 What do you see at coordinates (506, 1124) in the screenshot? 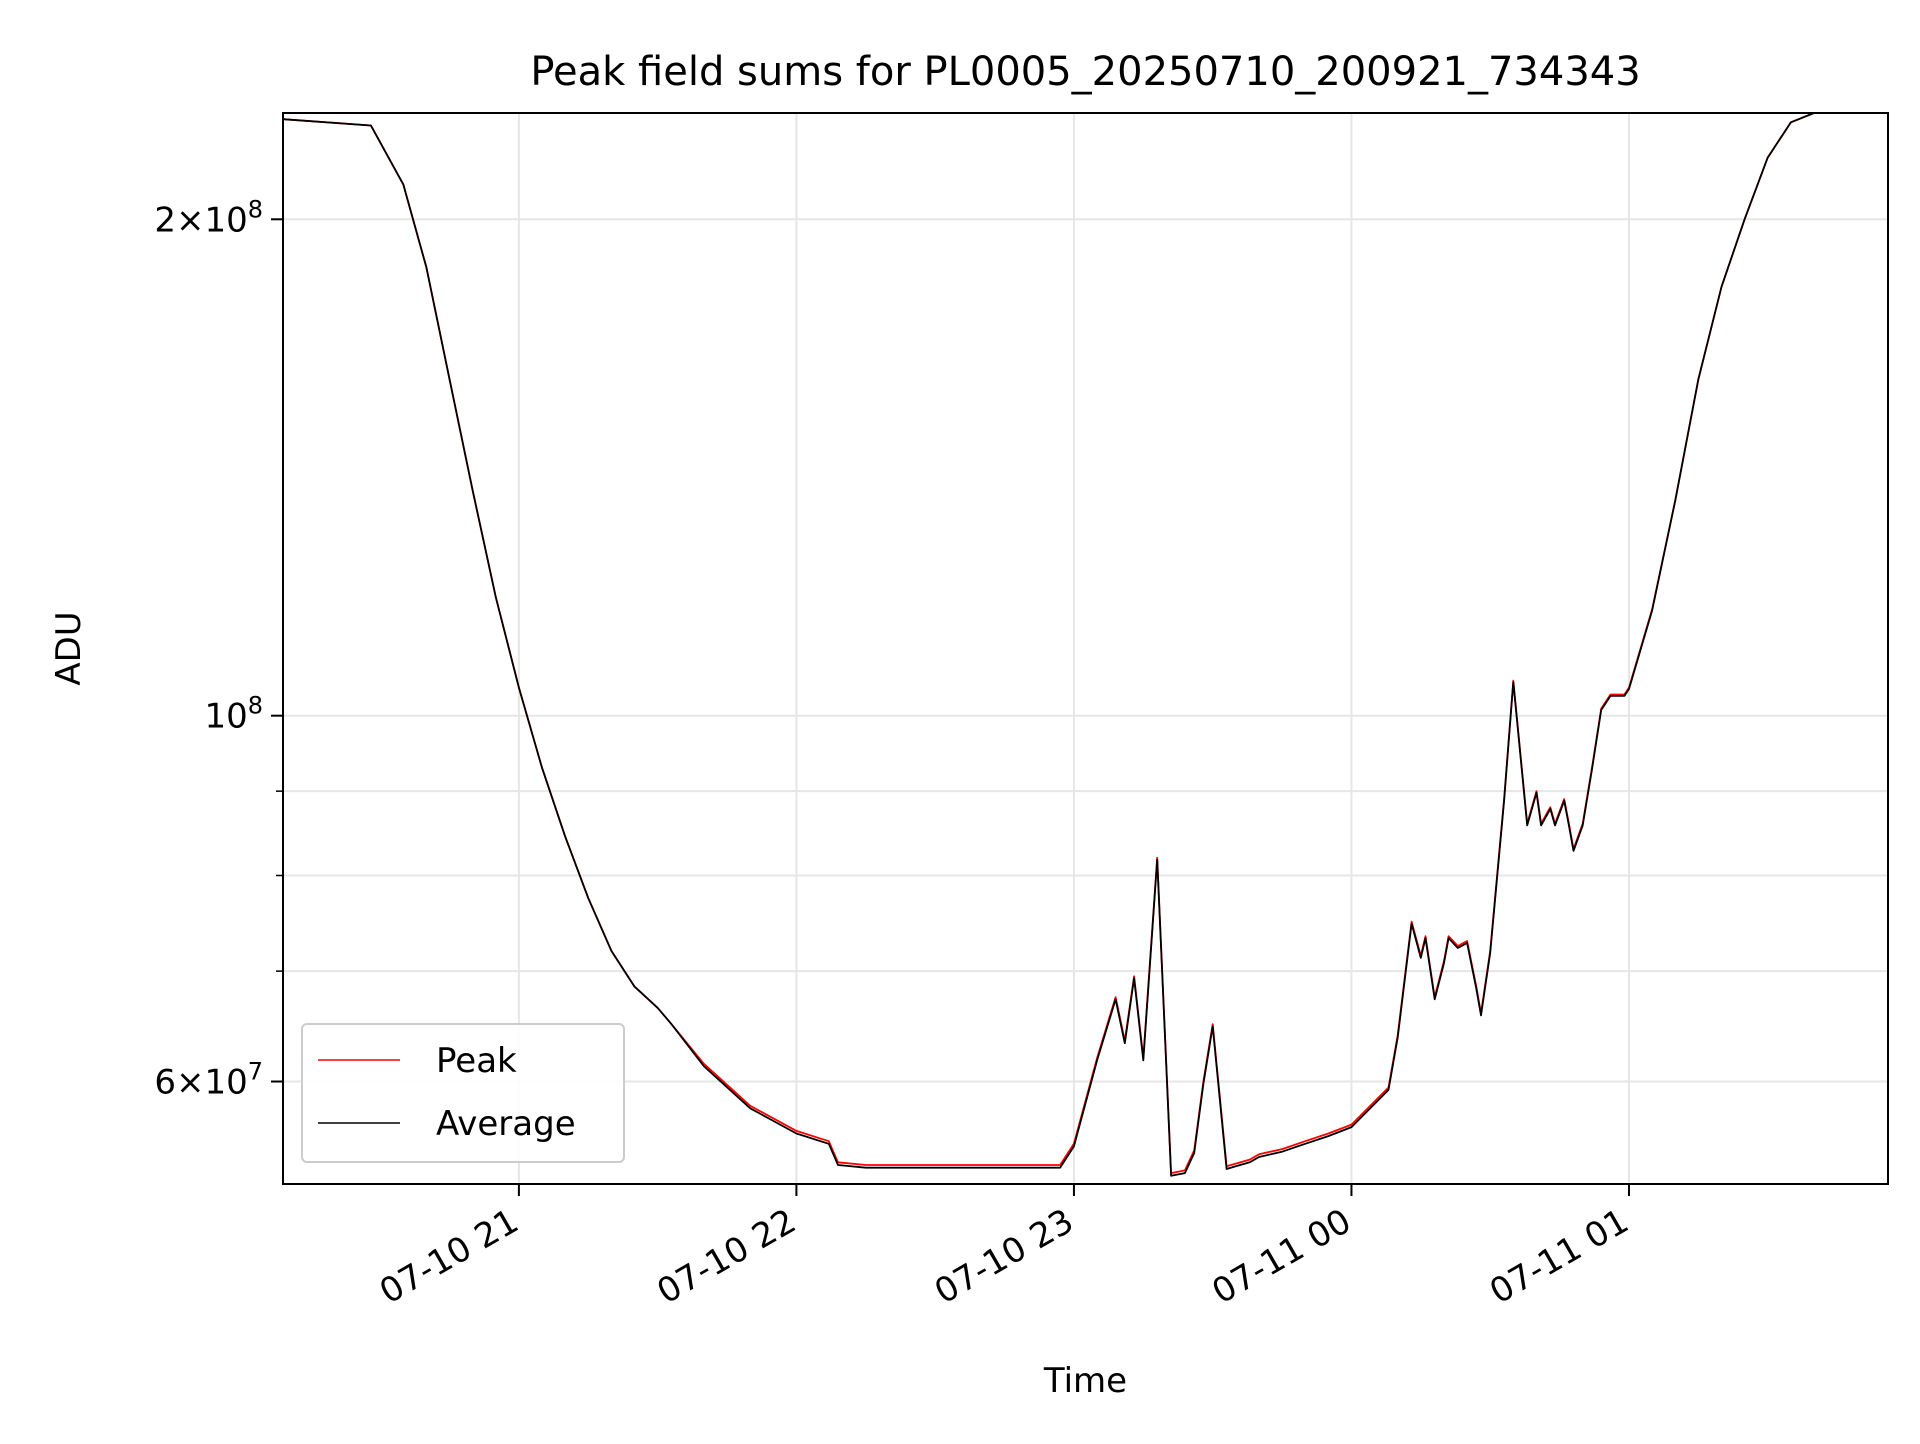
I see `legend-label-average: Average` at bounding box center [506, 1124].